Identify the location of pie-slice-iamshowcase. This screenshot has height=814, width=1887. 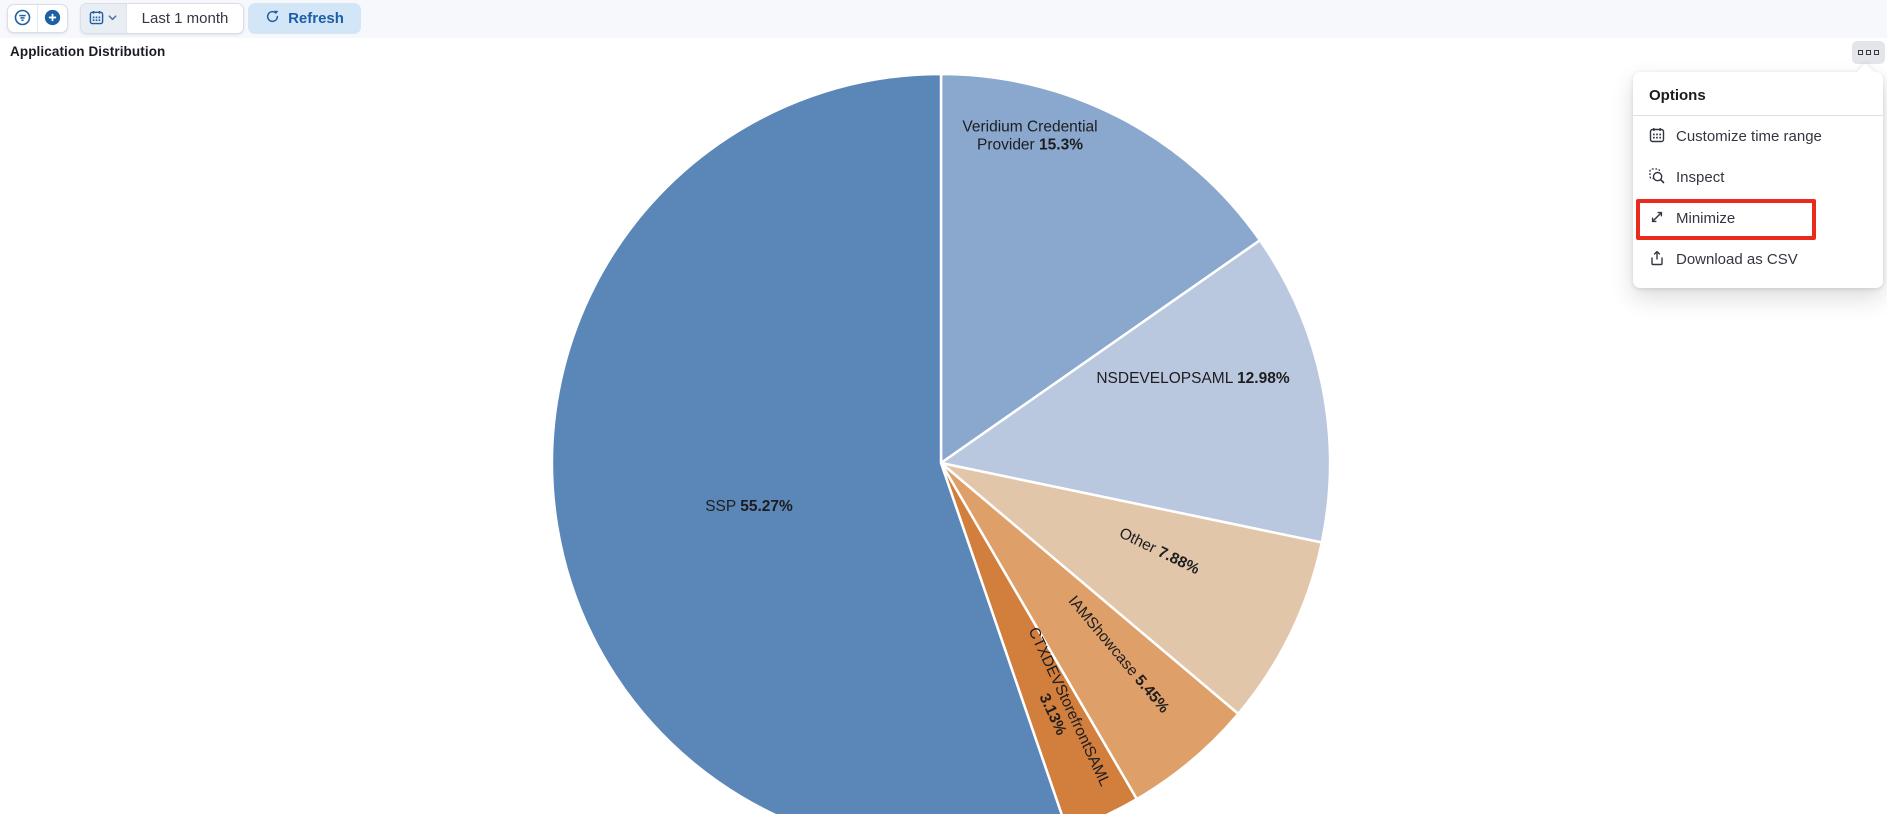
(1089, 631).